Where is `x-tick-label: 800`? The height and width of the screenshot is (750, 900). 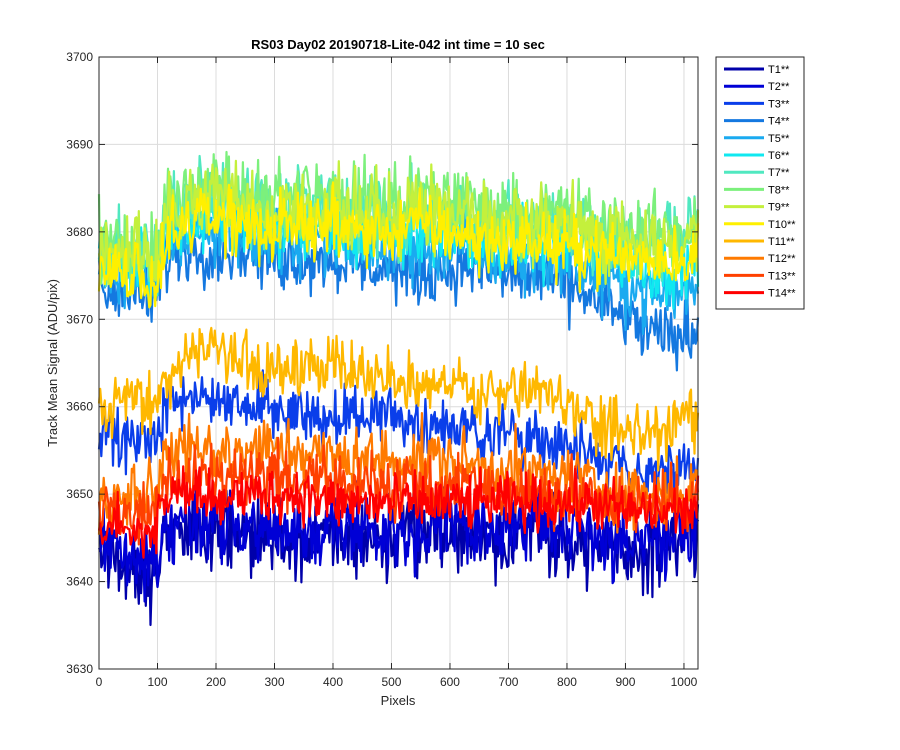 x-tick-label: 800 is located at coordinates (567, 682).